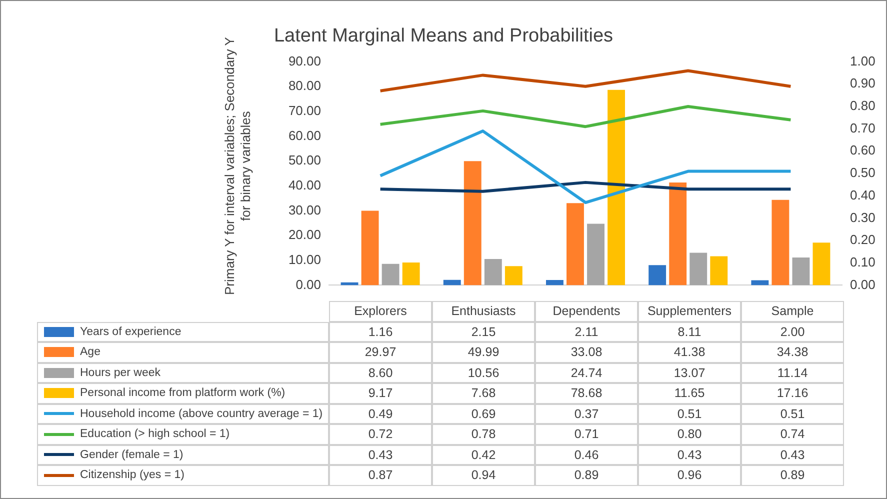 The height and width of the screenshot is (499, 887). What do you see at coordinates (304, 259) in the screenshot?
I see `y-tick-label: 10.00` at bounding box center [304, 259].